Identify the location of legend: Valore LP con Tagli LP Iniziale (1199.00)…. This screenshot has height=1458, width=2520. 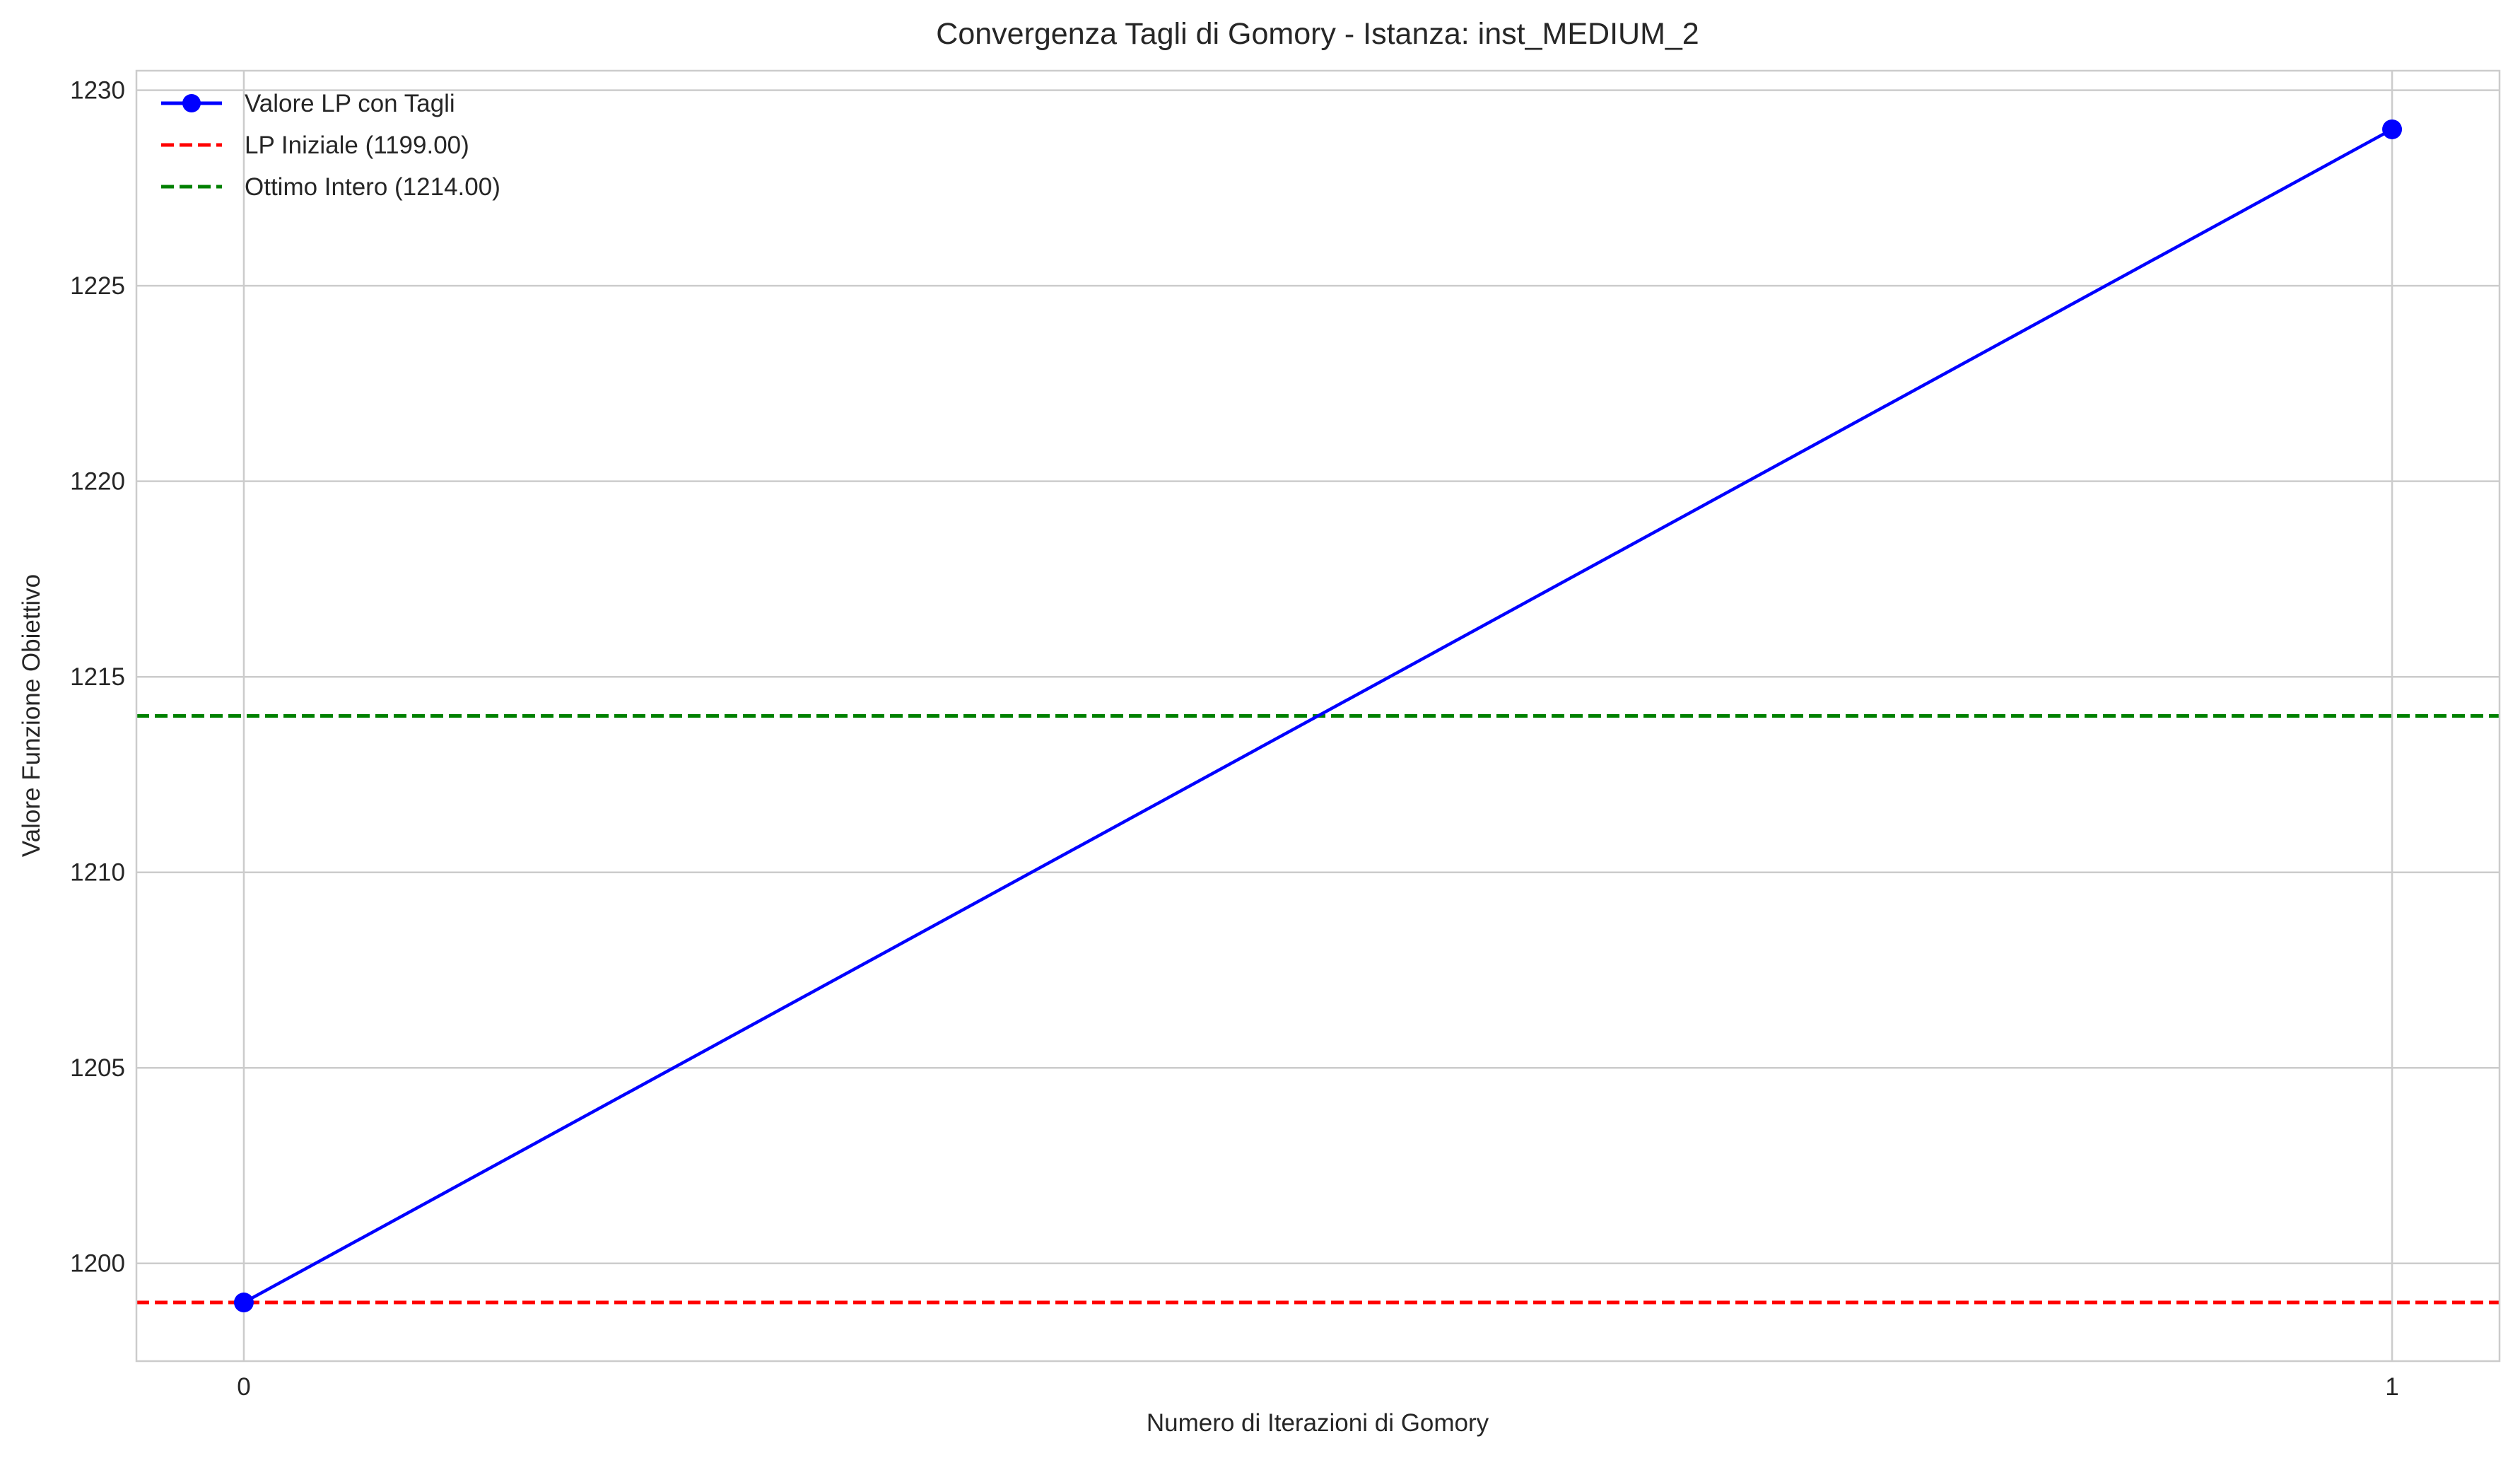
(330, 145).